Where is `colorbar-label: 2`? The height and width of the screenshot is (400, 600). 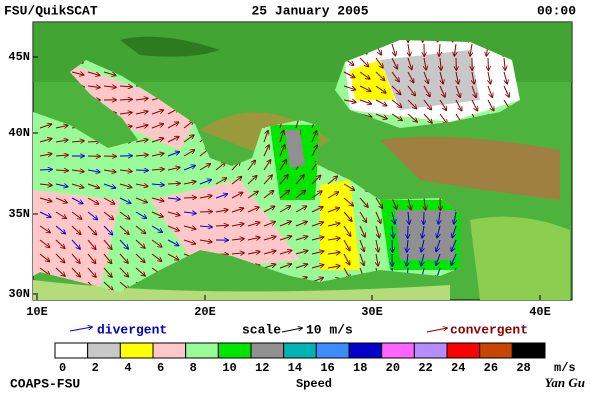 colorbar-label: 2 is located at coordinates (95, 368).